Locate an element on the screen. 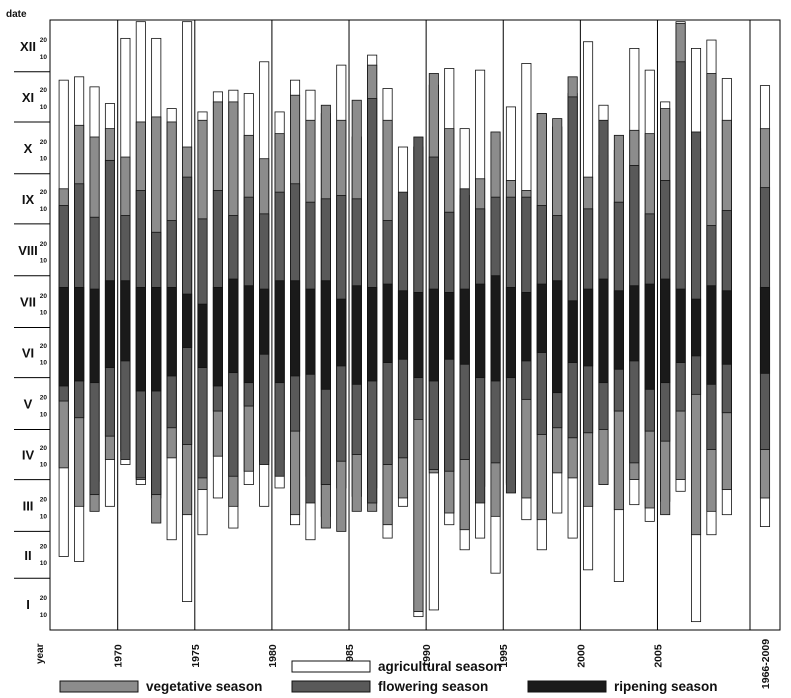  month-label: VIII is located at coordinates (28, 250).